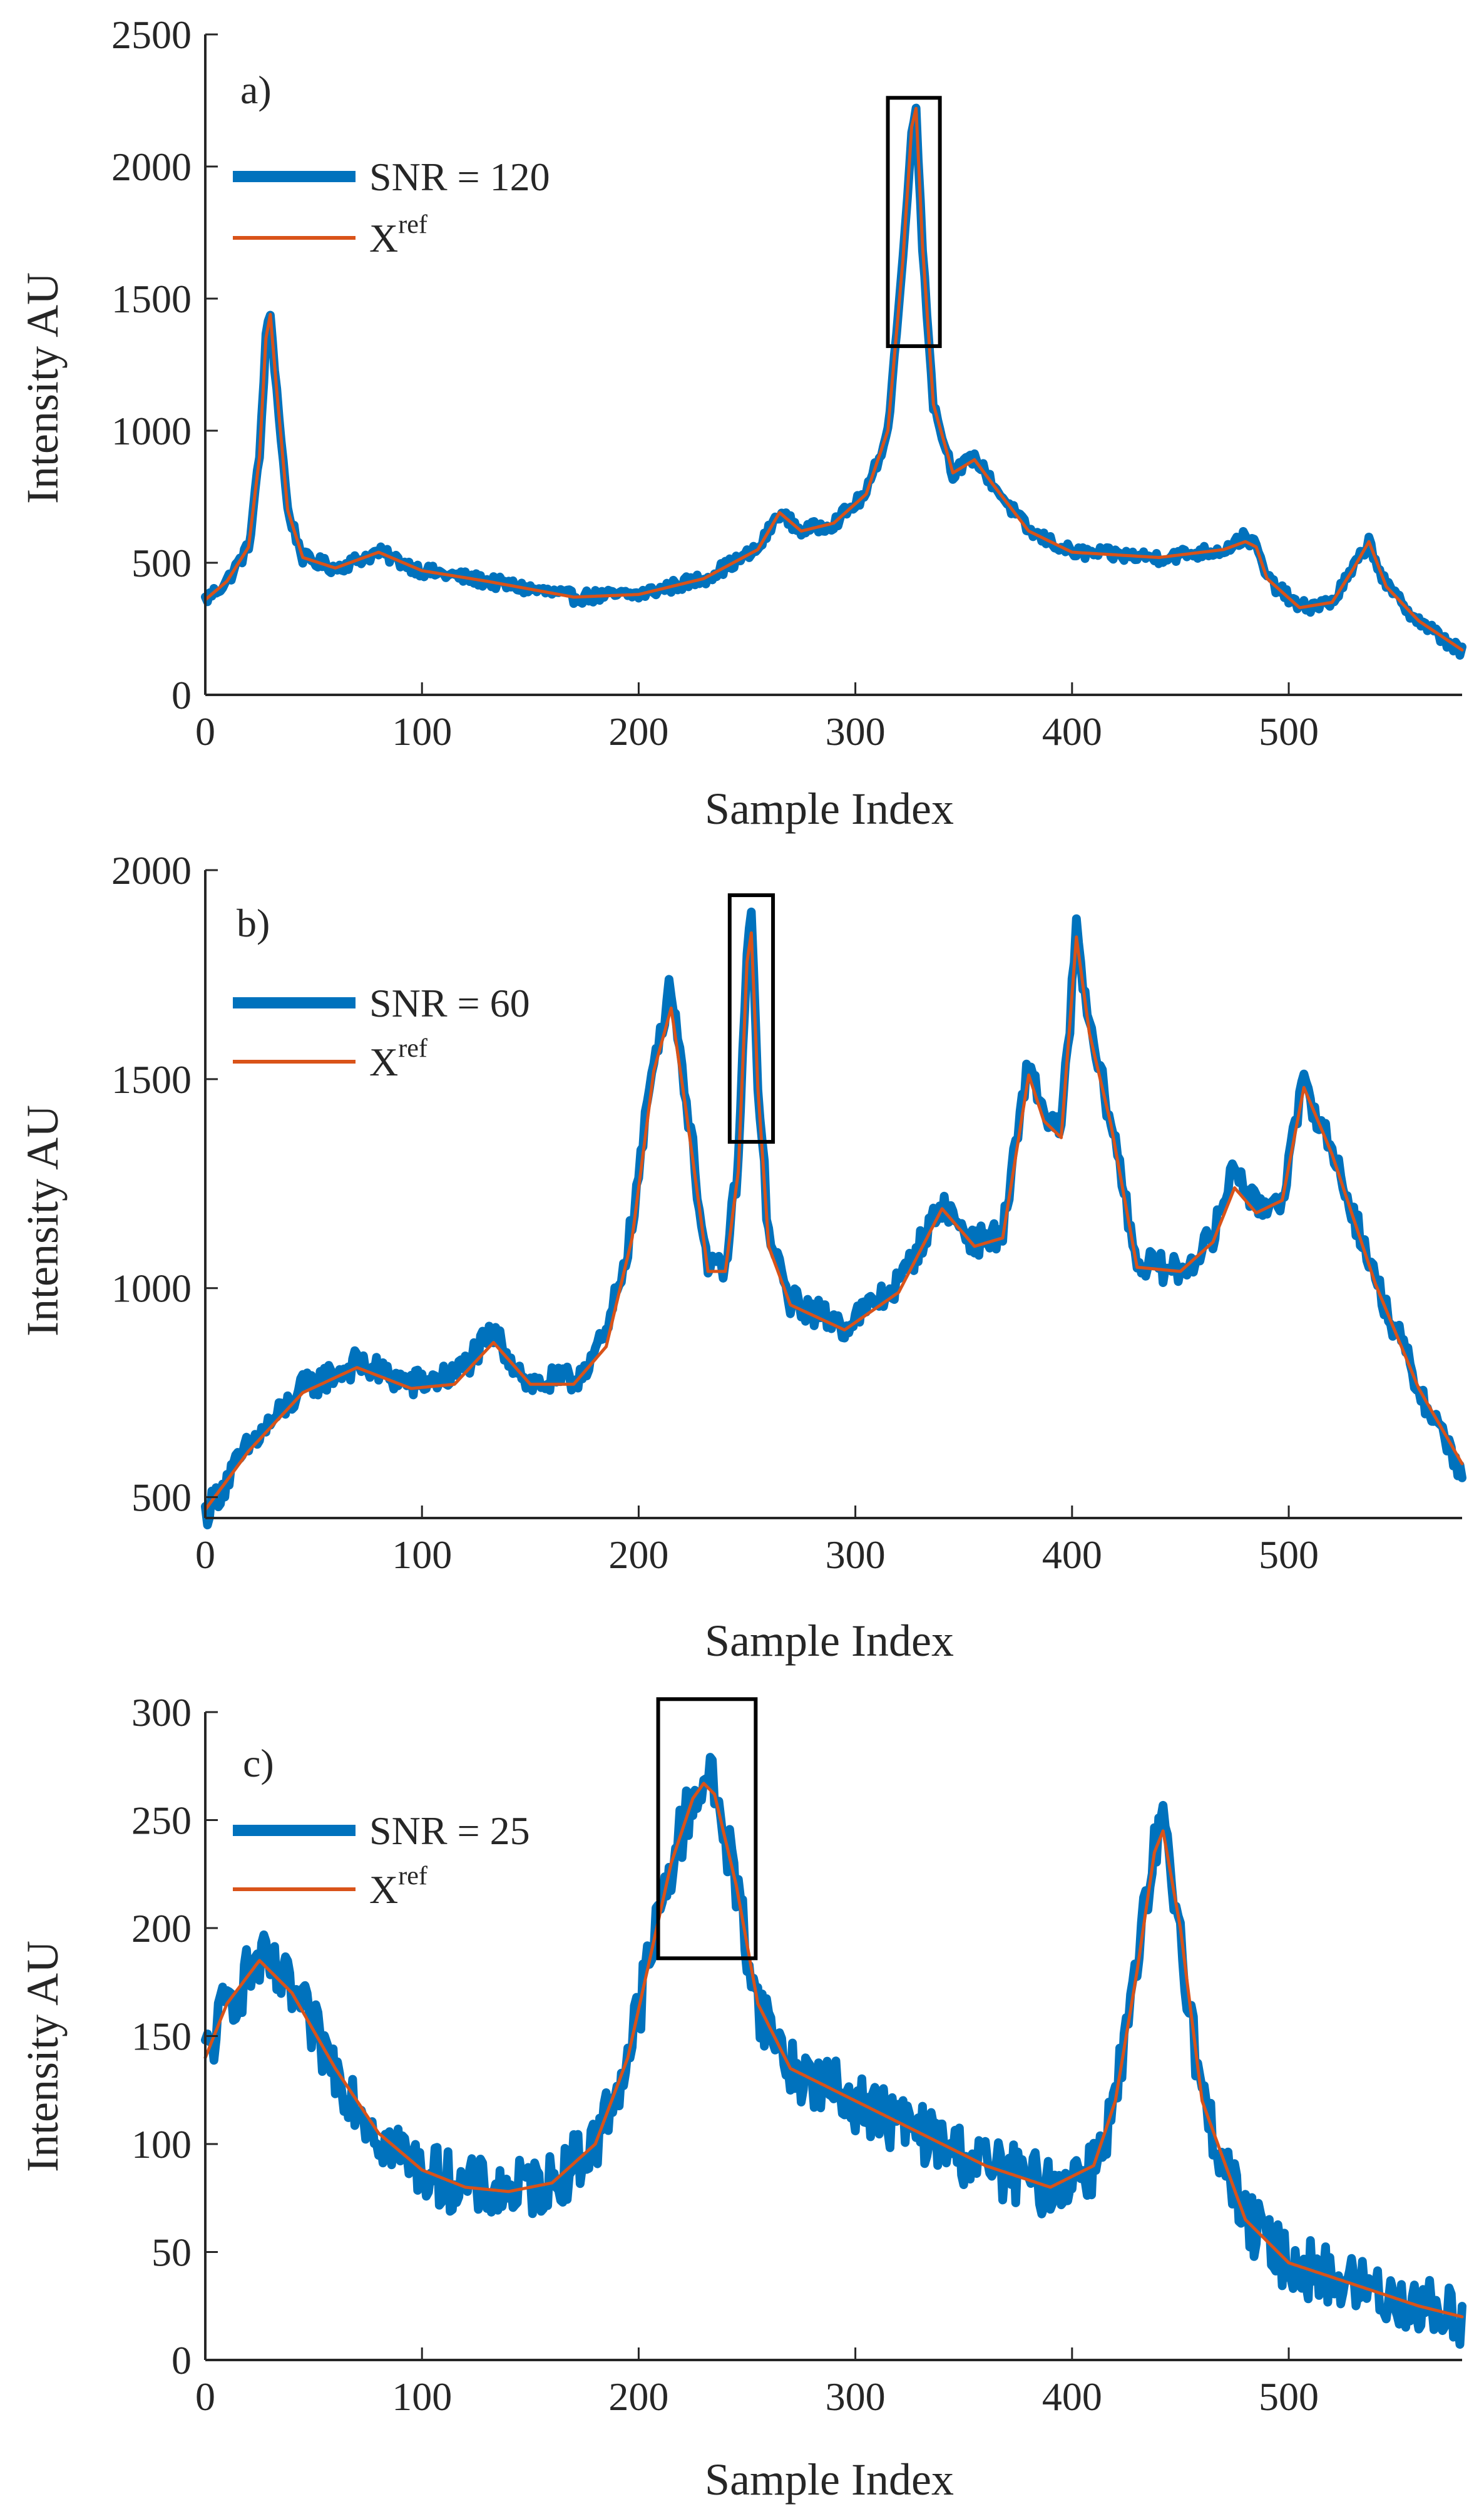  I want to click on legend-label-snr: SNR = 25, so click(449, 1830).